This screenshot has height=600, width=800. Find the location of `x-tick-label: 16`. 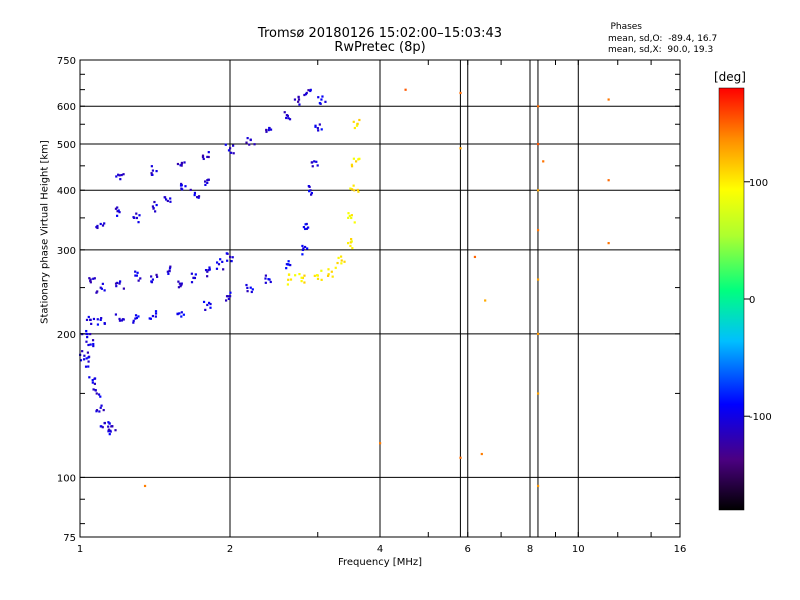

x-tick-label: 16 is located at coordinates (680, 549).